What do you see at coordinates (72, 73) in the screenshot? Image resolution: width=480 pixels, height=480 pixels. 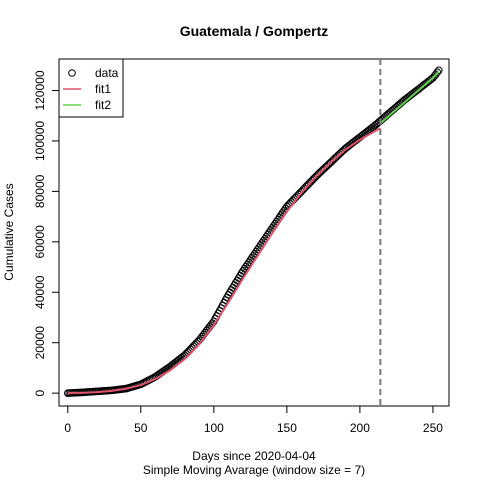 I see `legend-data-symbol` at bounding box center [72, 73].